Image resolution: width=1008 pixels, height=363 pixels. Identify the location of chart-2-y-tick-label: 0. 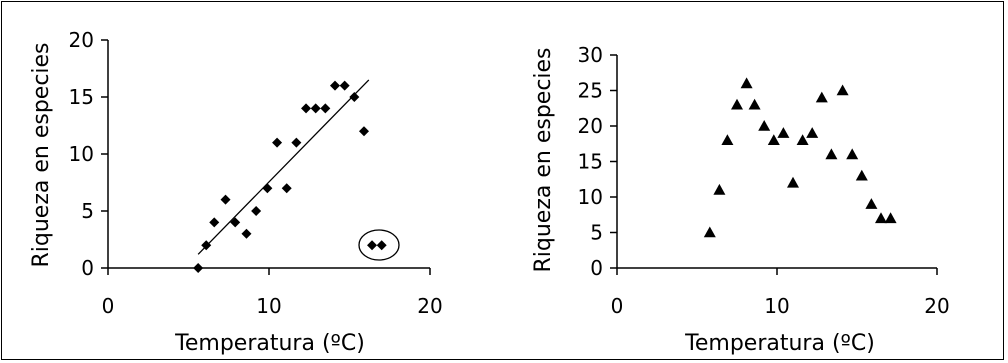
(596, 268).